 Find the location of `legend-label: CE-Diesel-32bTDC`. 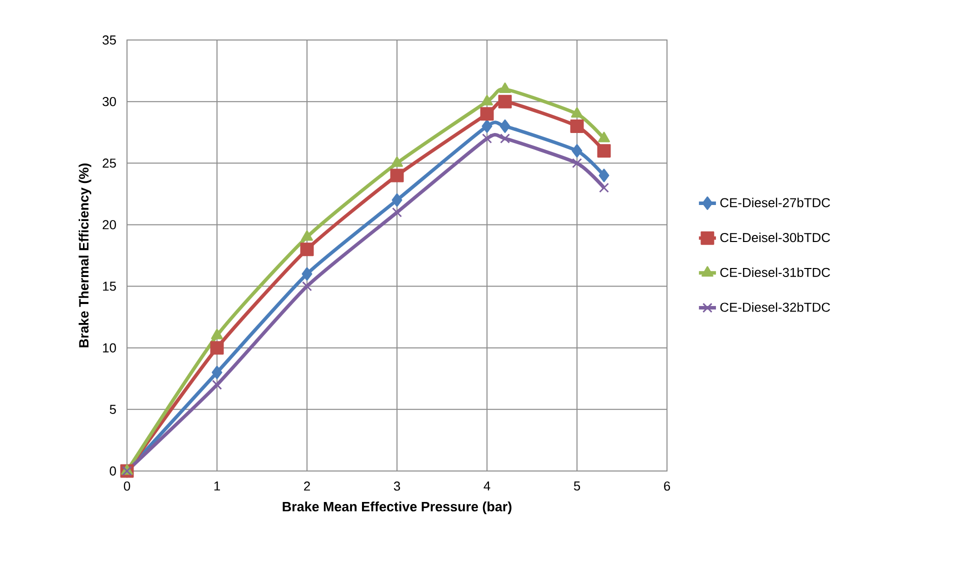

legend-label: CE-Diesel-32bTDC is located at coordinates (775, 307).